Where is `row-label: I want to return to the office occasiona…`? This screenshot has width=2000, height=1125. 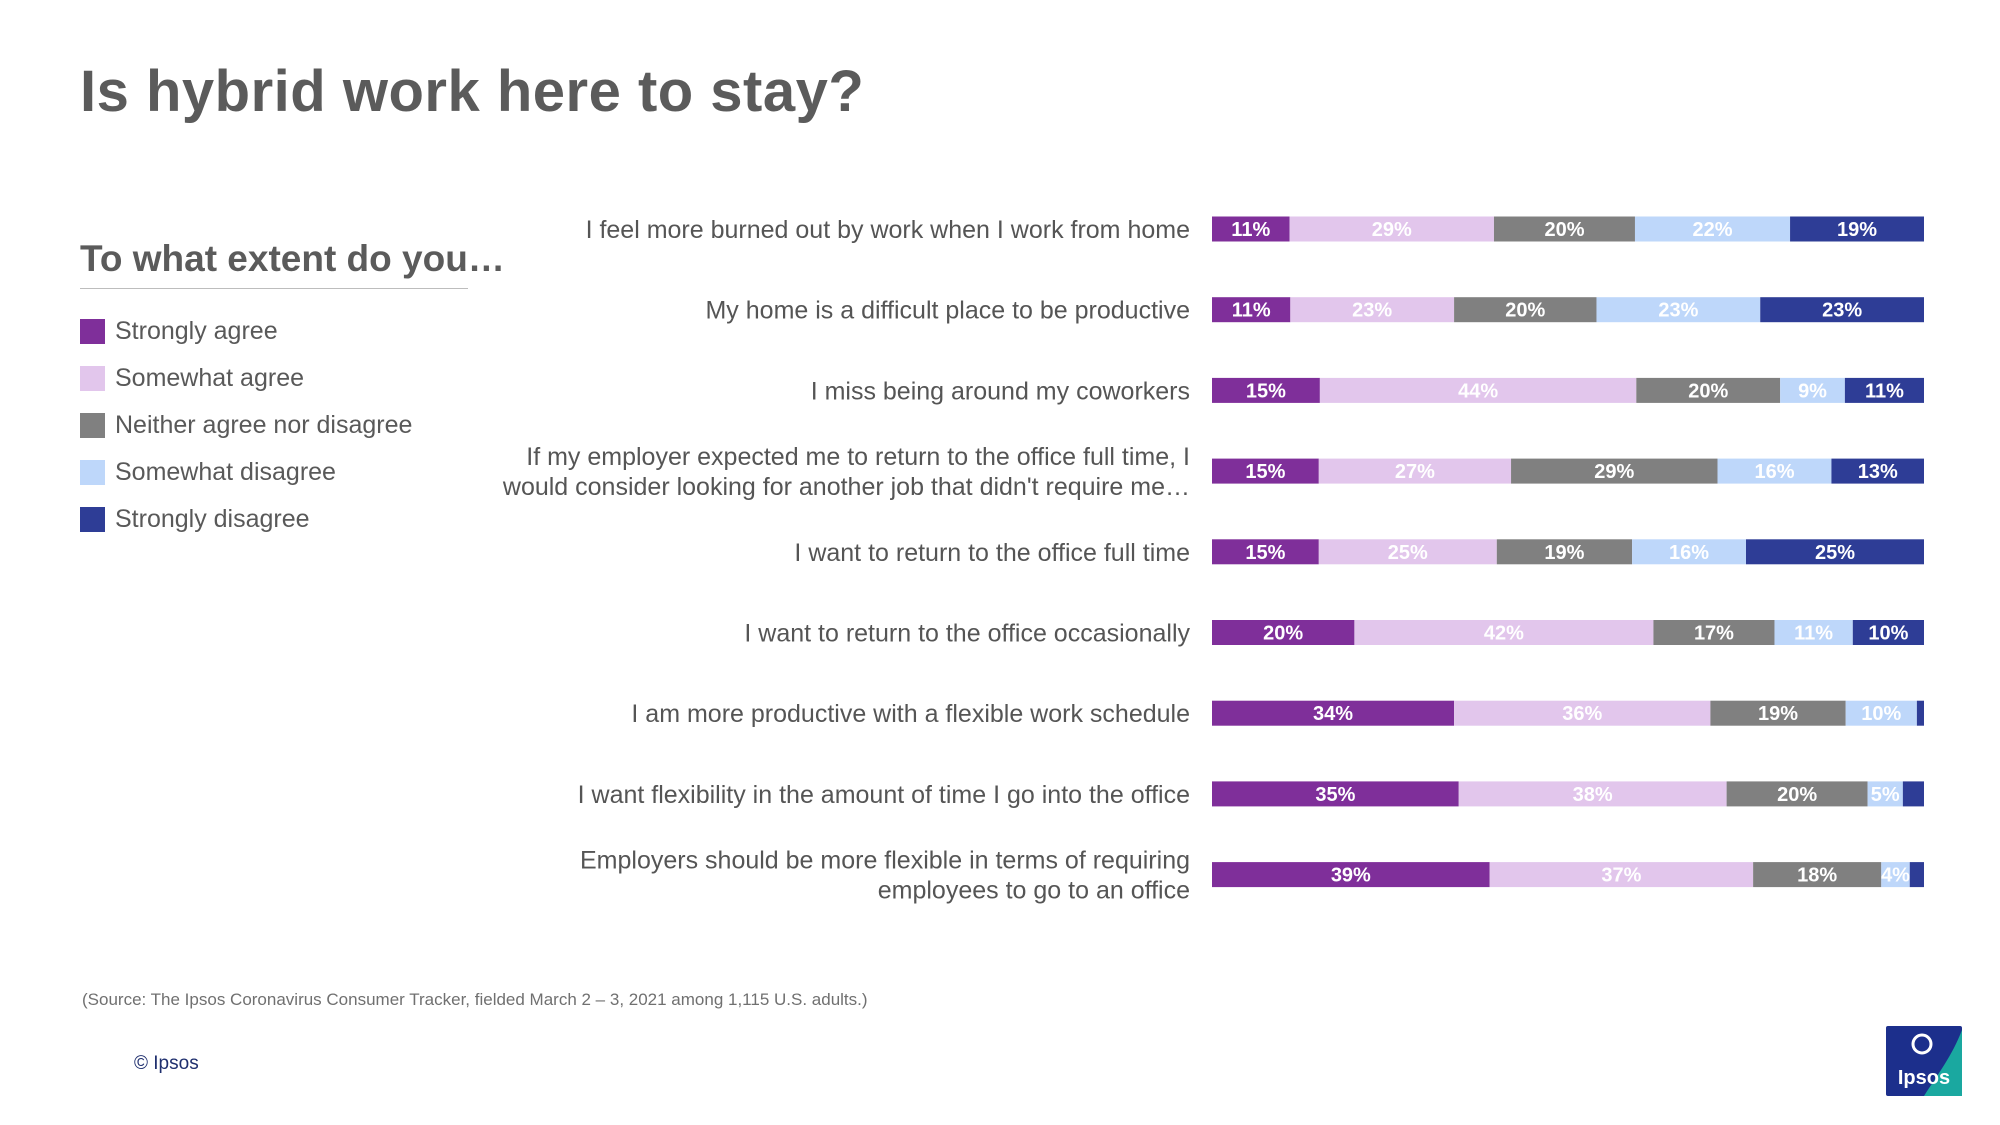 row-label: I want to return to the office occasiona… is located at coordinates (967, 634).